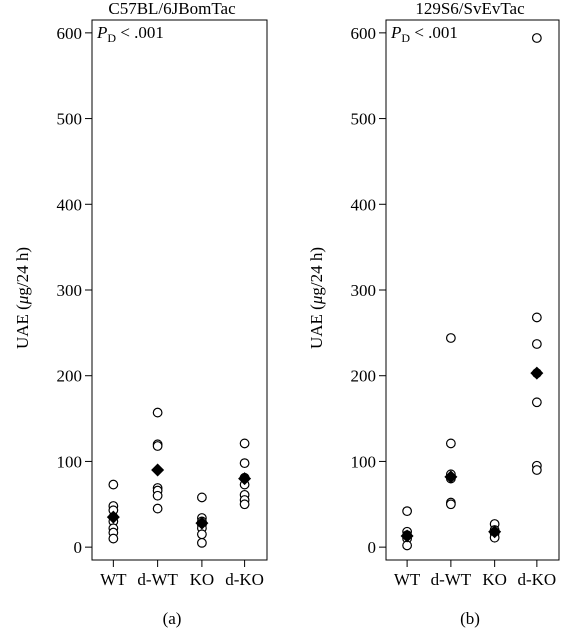 This screenshot has width=570, height=632. Describe the element at coordinates (172, 9) in the screenshot. I see `chart-title: C57BL/6JBomTac` at that location.